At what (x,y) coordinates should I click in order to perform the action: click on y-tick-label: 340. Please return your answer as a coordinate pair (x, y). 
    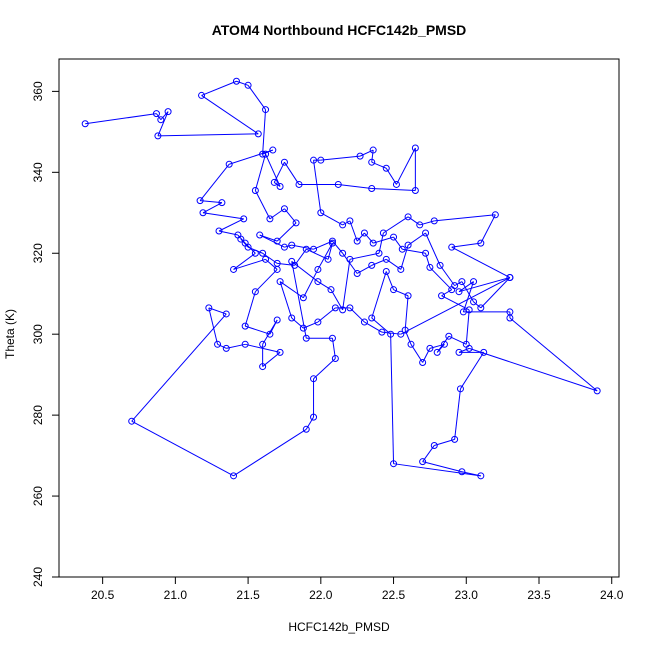
    Looking at the image, I should click on (38, 172).